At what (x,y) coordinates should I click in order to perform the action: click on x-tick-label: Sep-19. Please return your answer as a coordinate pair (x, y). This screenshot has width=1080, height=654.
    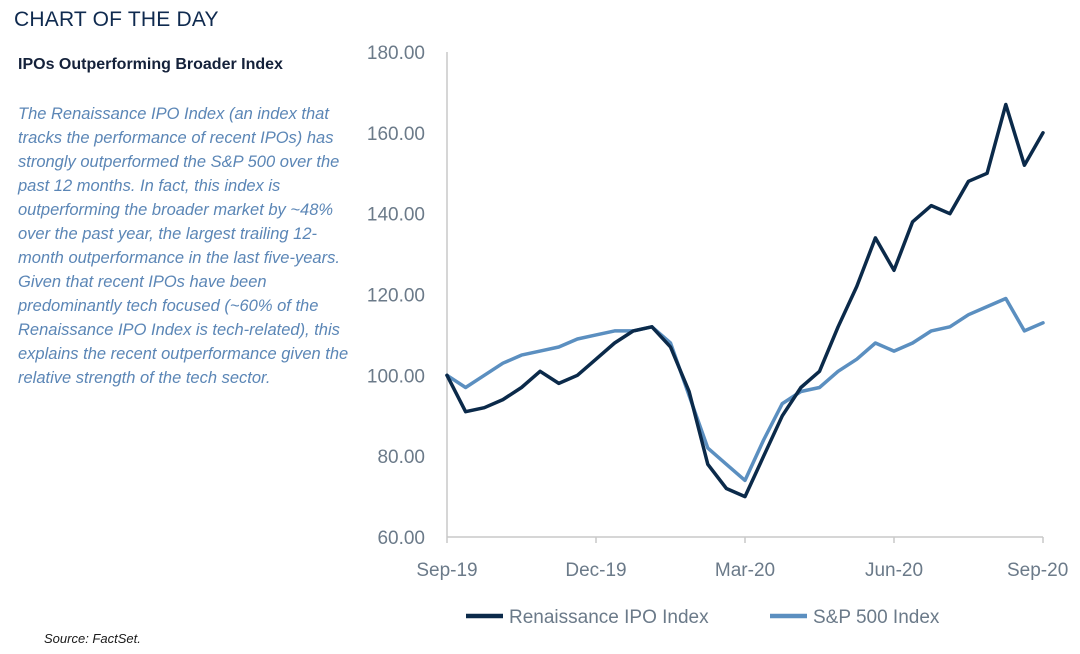
    Looking at the image, I should click on (446, 570).